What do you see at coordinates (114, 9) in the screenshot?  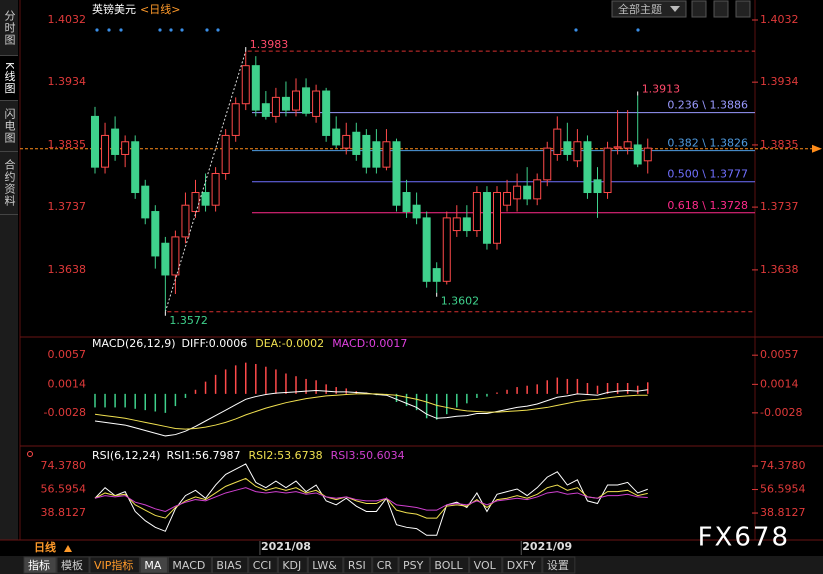 I see `symbol: 英镑美元` at bounding box center [114, 9].